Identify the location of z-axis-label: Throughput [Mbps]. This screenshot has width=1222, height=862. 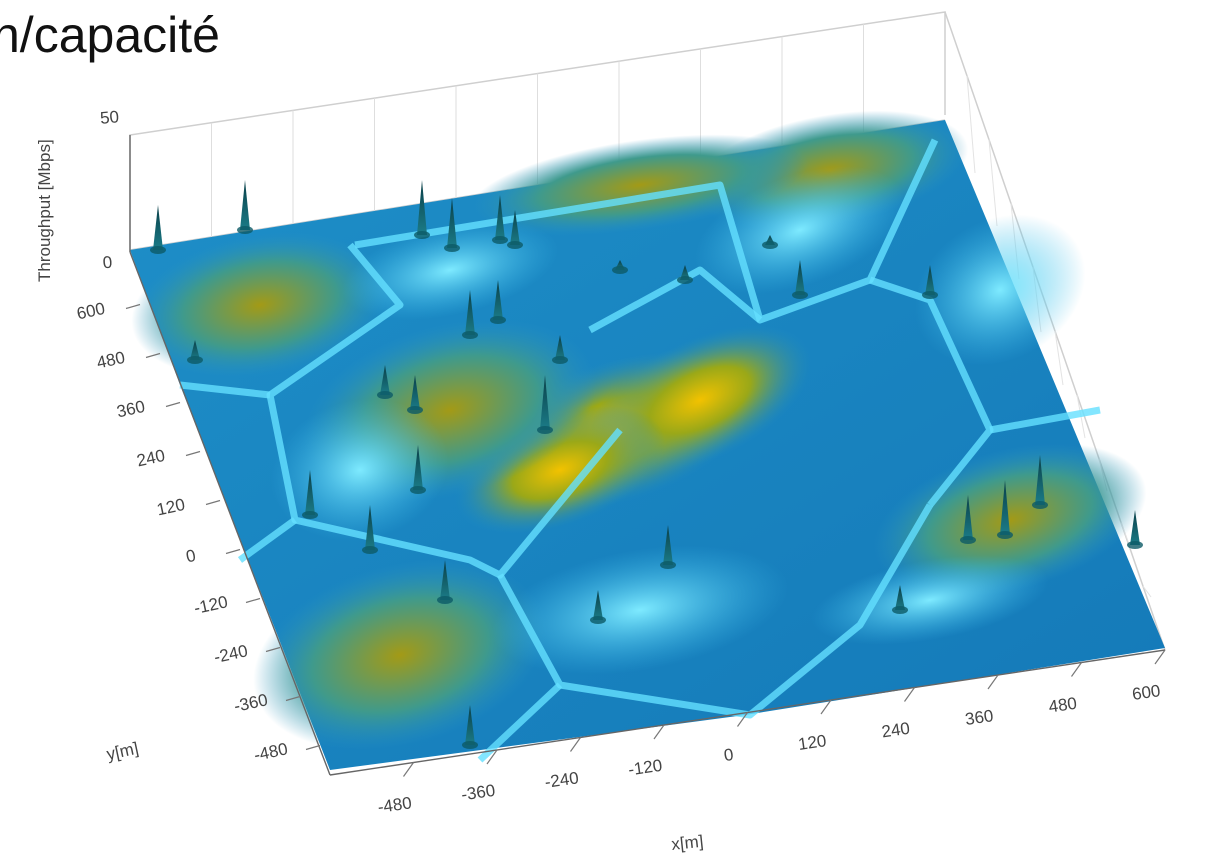
(44, 210).